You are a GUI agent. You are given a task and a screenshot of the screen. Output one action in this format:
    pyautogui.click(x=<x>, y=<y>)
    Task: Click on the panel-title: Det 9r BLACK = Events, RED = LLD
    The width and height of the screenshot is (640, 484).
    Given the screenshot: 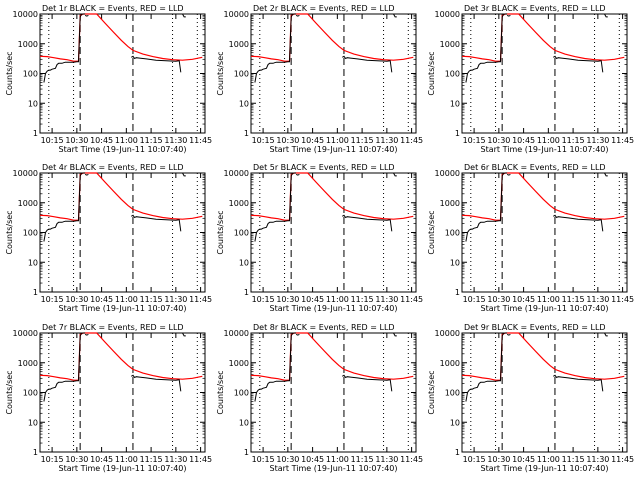 What is the action you would take?
    pyautogui.click(x=535, y=327)
    